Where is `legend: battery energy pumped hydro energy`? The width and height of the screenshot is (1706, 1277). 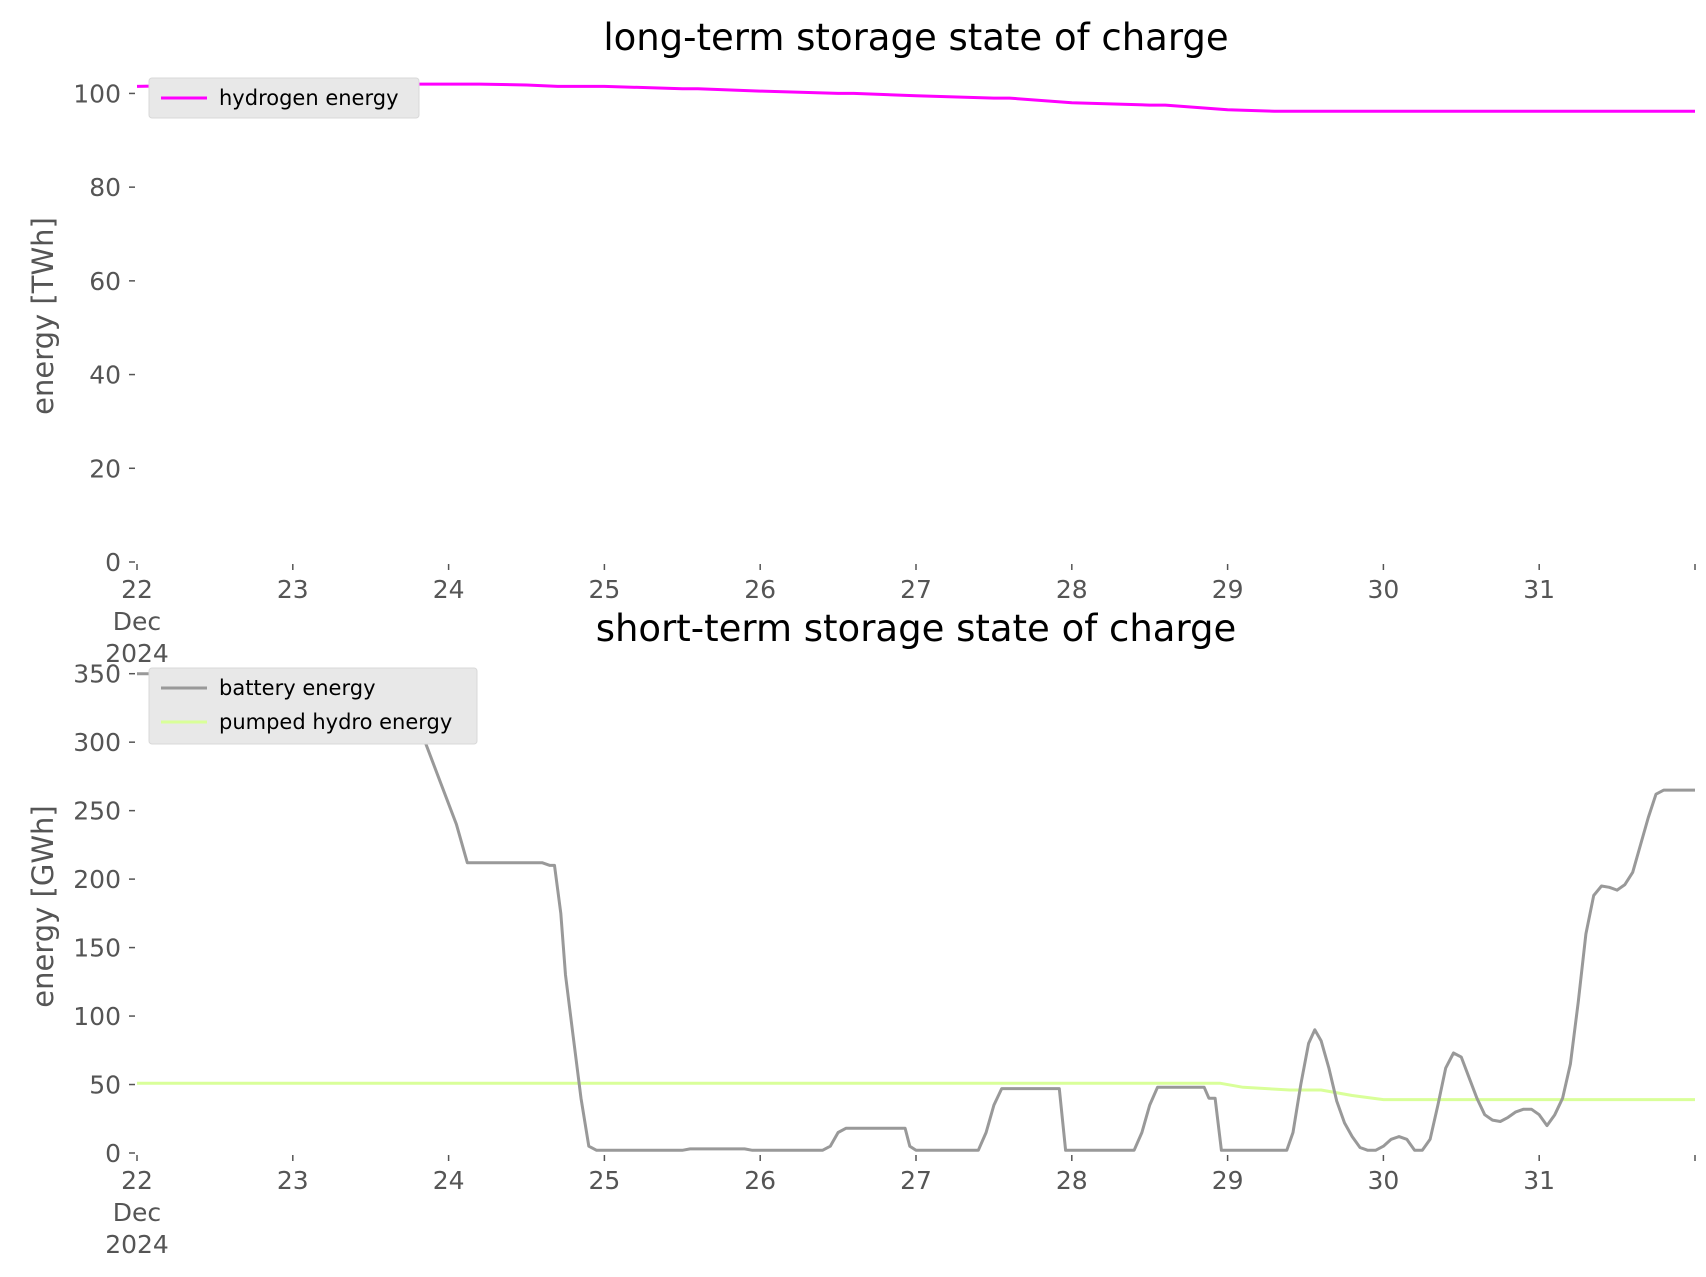
legend: battery energy pumped hydro energy is located at coordinates (313, 706).